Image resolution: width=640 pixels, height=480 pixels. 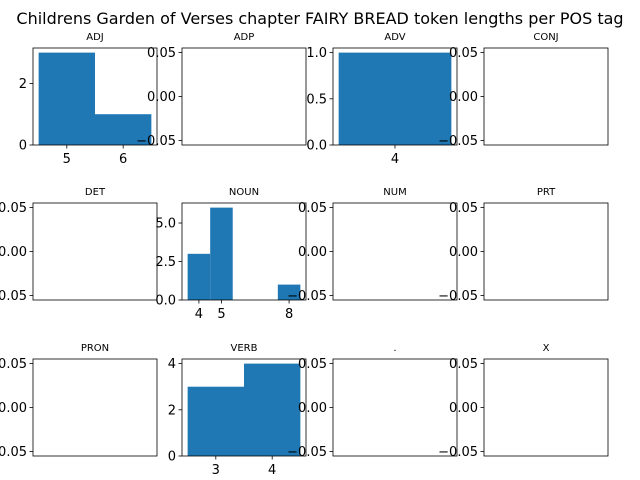 What do you see at coordinates (165, 224) in the screenshot?
I see `y-tick-label: 5.0` at bounding box center [165, 224].